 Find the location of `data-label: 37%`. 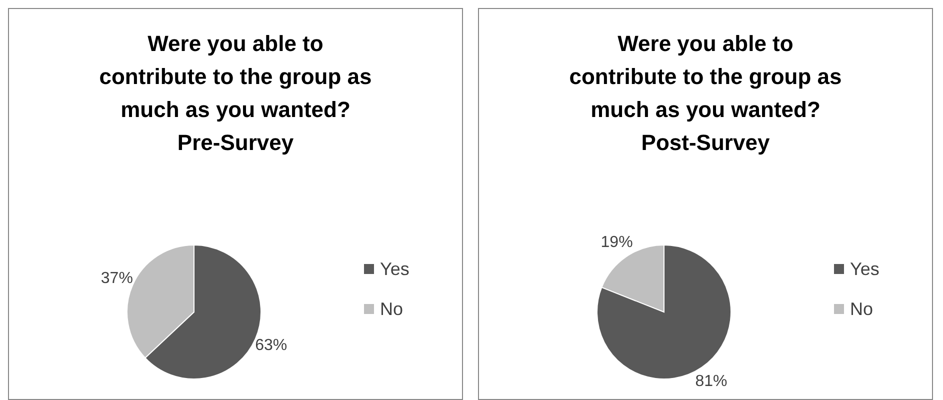

data-label: 37% is located at coordinates (116, 279).